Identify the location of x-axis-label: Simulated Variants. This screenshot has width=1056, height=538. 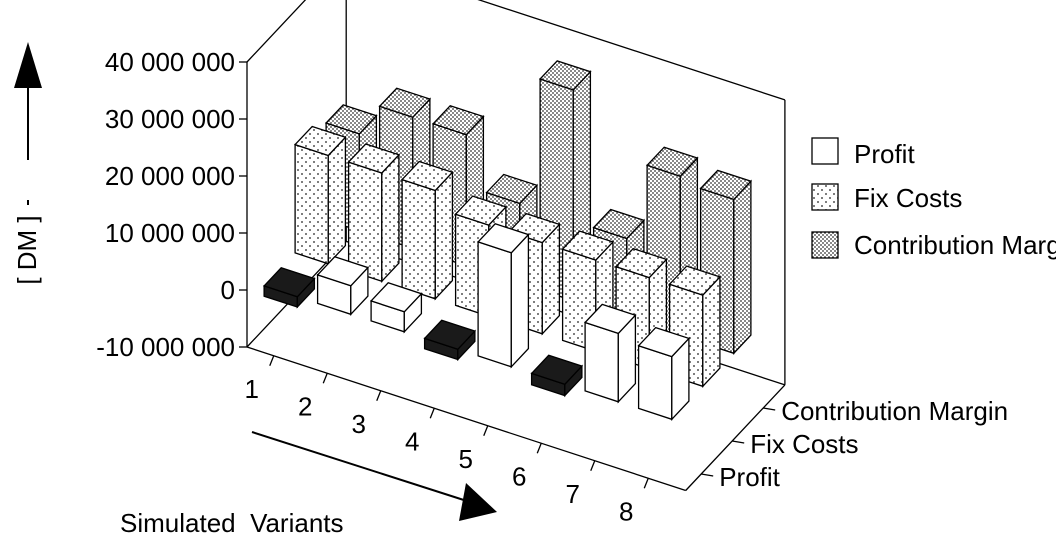
(232, 523).